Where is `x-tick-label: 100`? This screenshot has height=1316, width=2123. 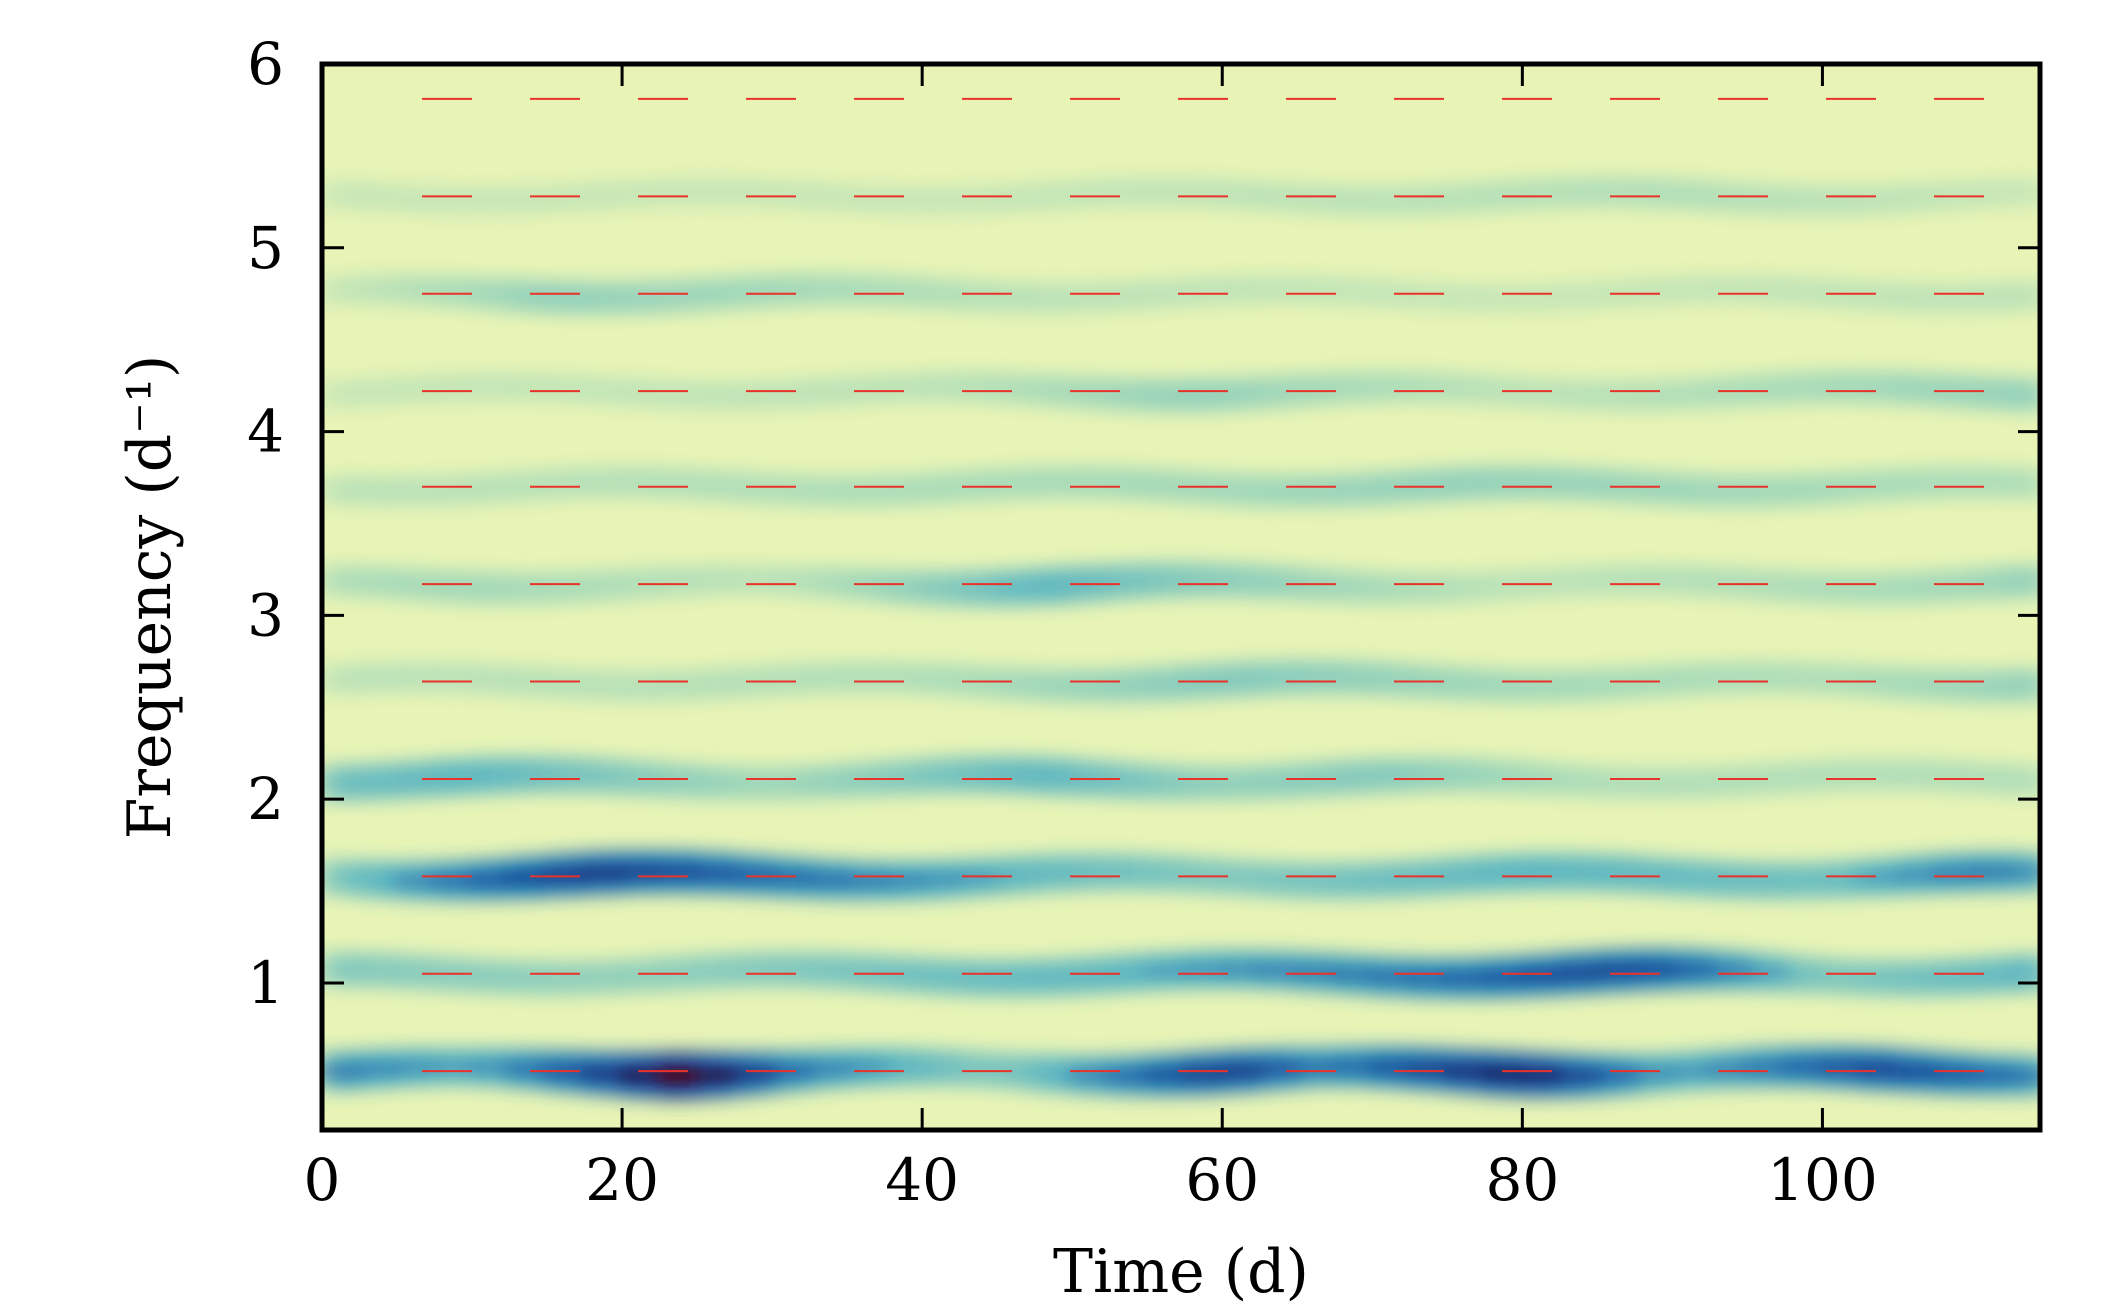
x-tick-label: 100 is located at coordinates (1822, 1180).